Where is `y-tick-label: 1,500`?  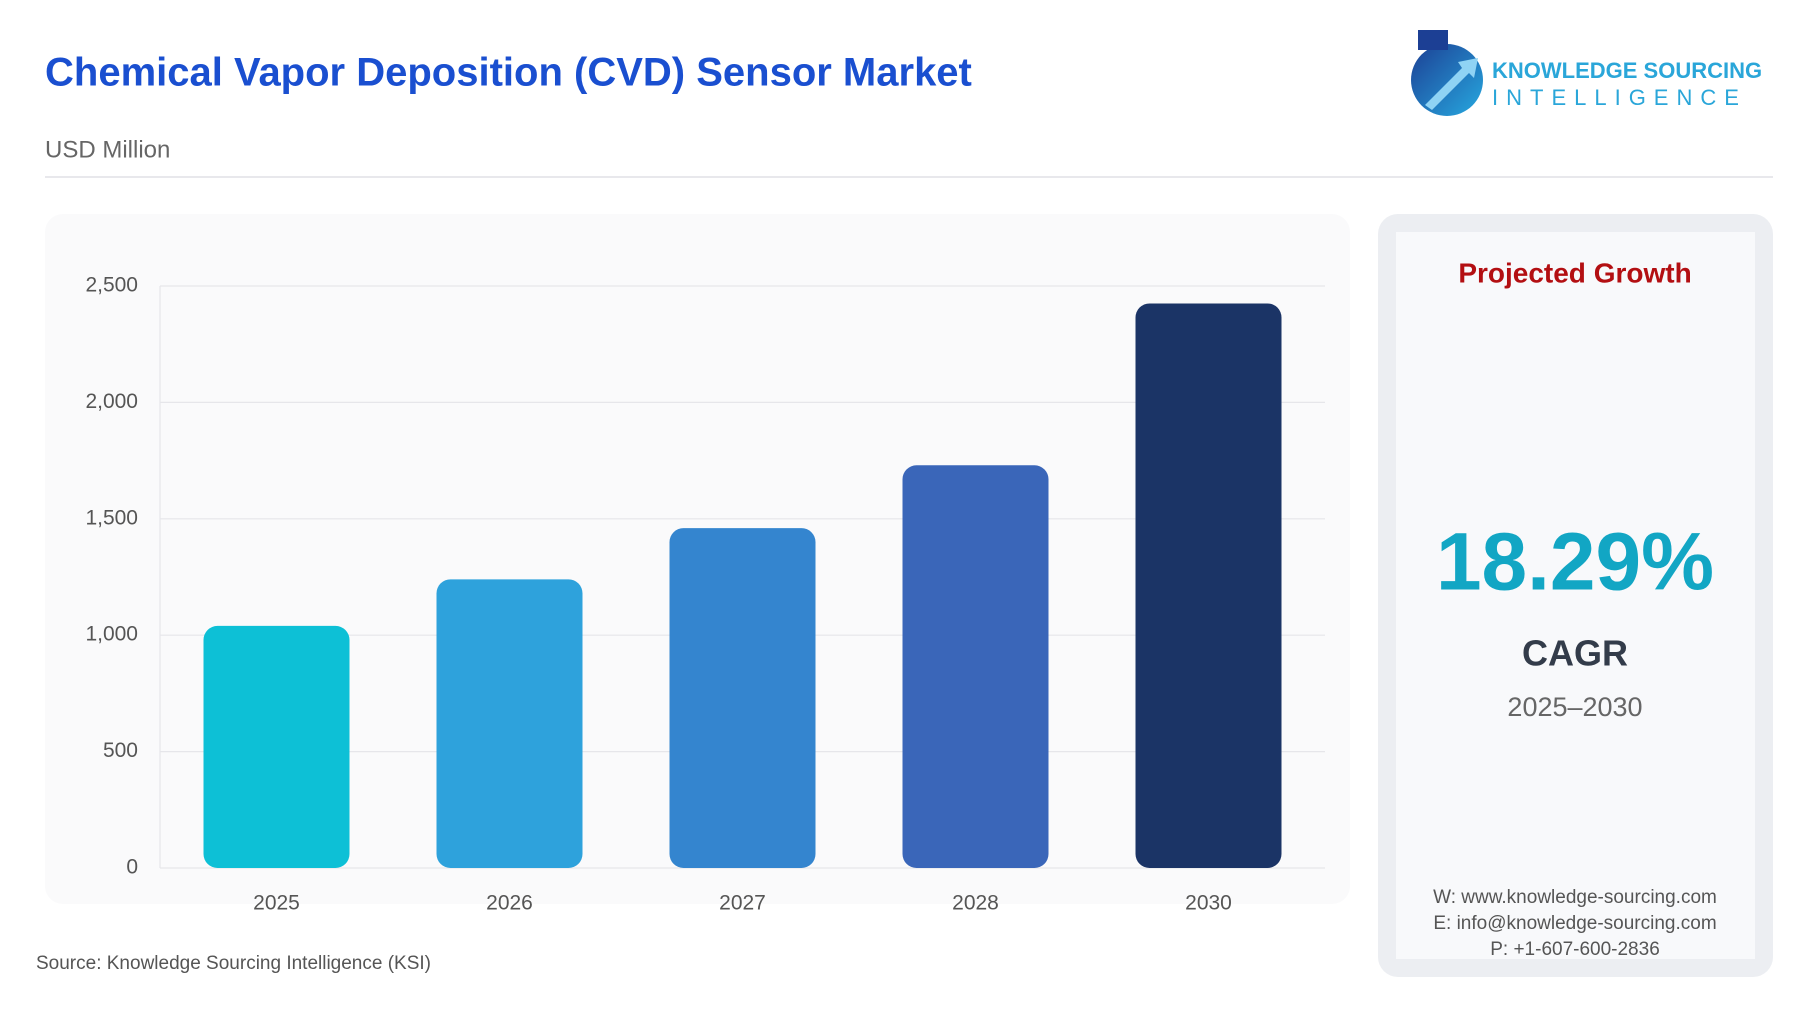 y-tick-label: 1,500 is located at coordinates (111, 517).